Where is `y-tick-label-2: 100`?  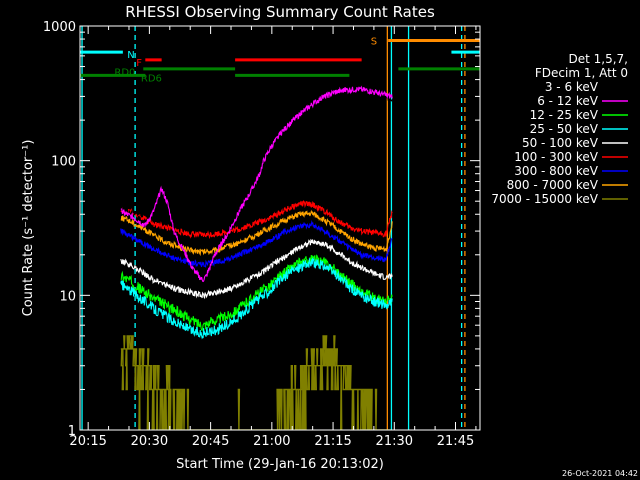
y-tick-label-2: 100 is located at coordinates (63, 162).